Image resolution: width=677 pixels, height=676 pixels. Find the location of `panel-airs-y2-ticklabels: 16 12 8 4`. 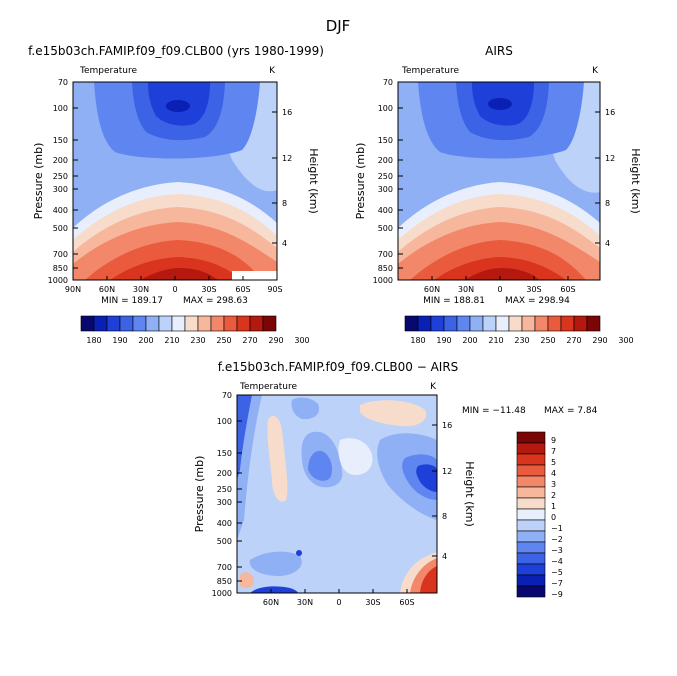

panel-airs-y2-ticklabels: 16 12 8 4 is located at coordinates (610, 178).